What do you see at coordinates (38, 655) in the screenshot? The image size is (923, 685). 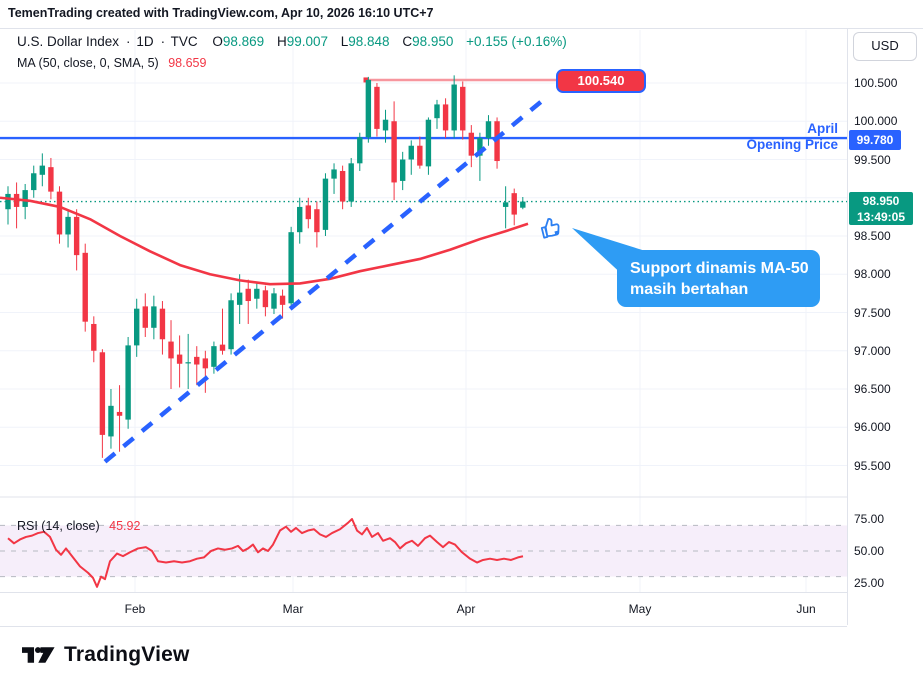 I see `tradingview-logo-icon` at bounding box center [38, 655].